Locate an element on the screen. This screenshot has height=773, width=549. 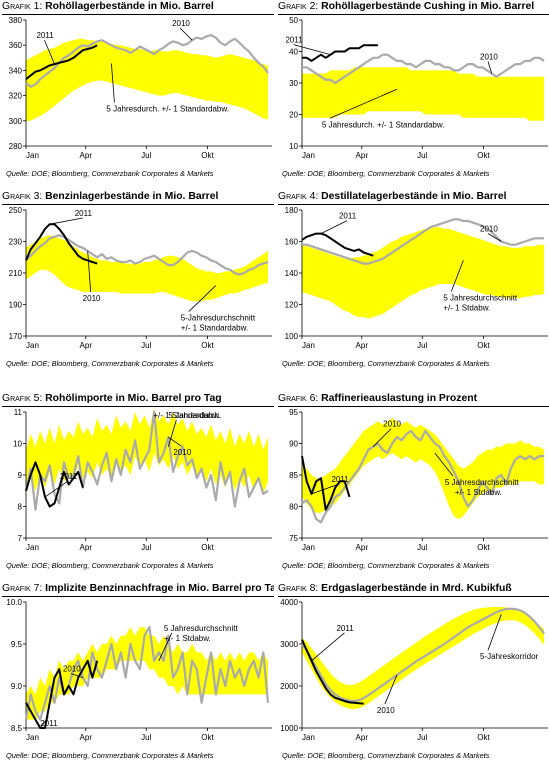
y-tick-label: 300 is located at coordinates (16, 121).